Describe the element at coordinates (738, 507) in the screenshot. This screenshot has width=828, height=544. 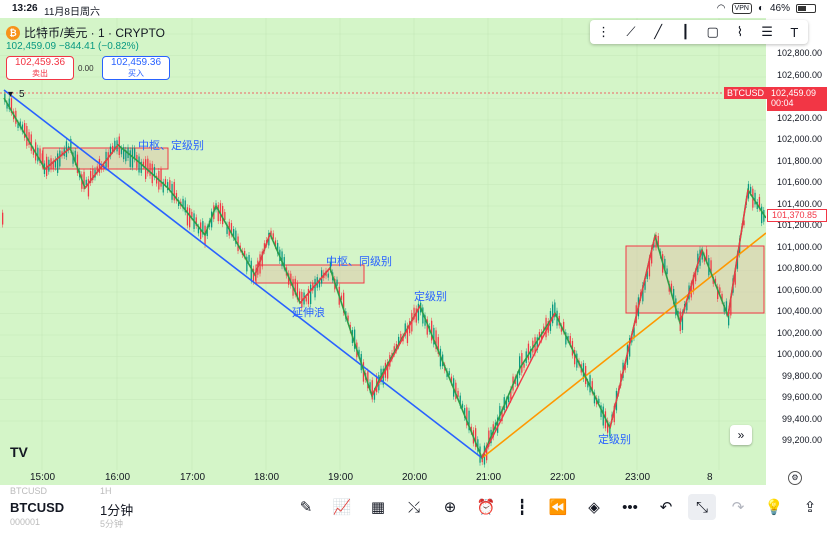
I see `redo-icon: ↷` at that location.